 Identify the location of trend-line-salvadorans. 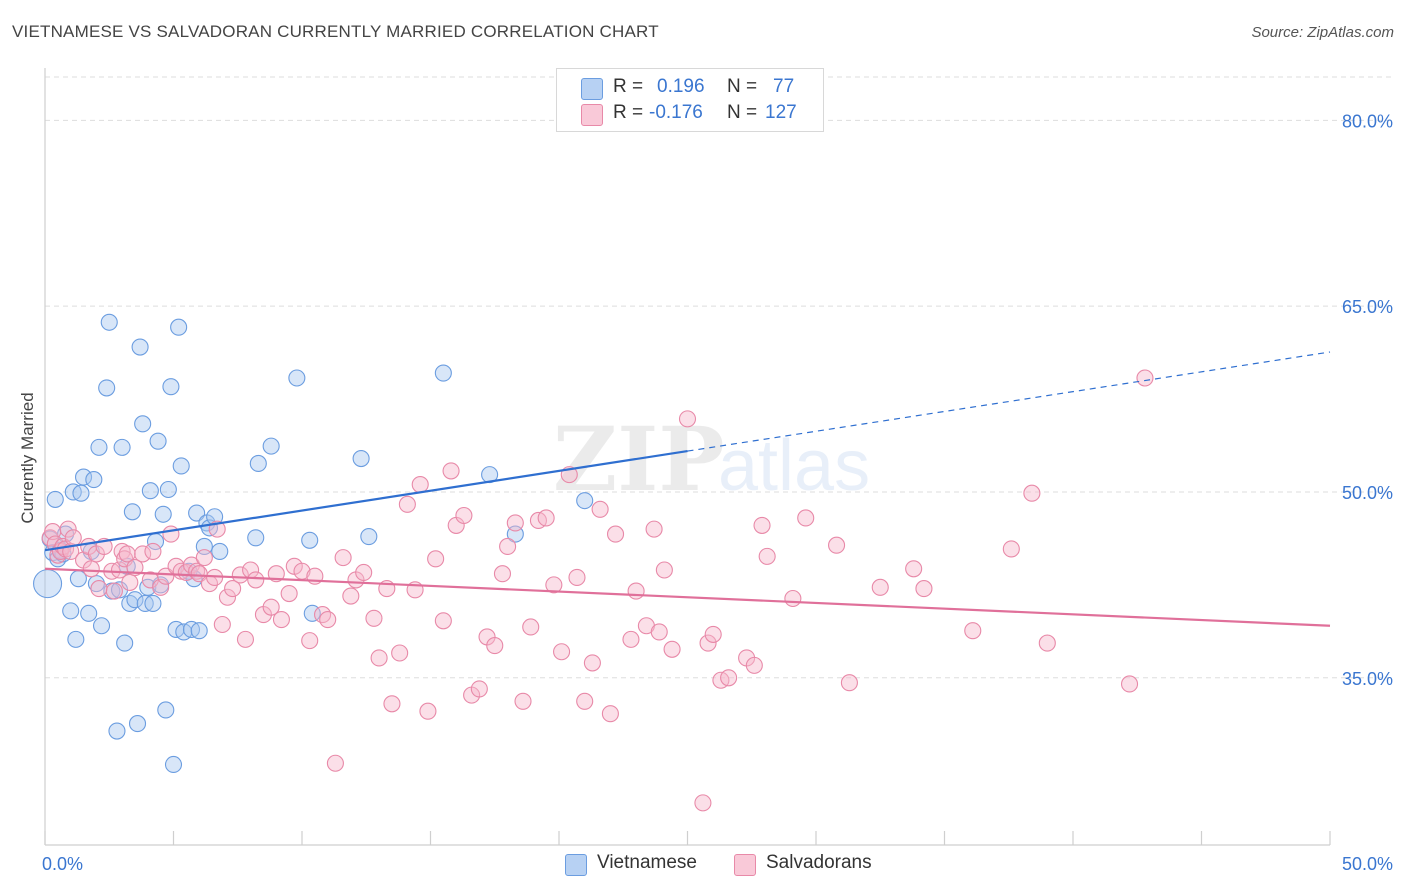
(687, 597).